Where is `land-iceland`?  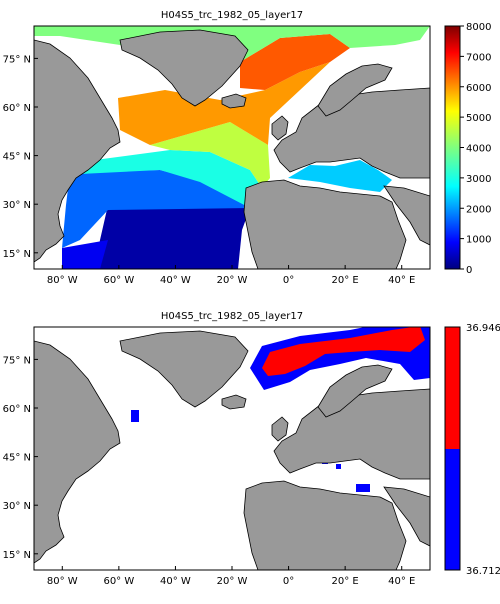
land-iceland is located at coordinates (234, 101).